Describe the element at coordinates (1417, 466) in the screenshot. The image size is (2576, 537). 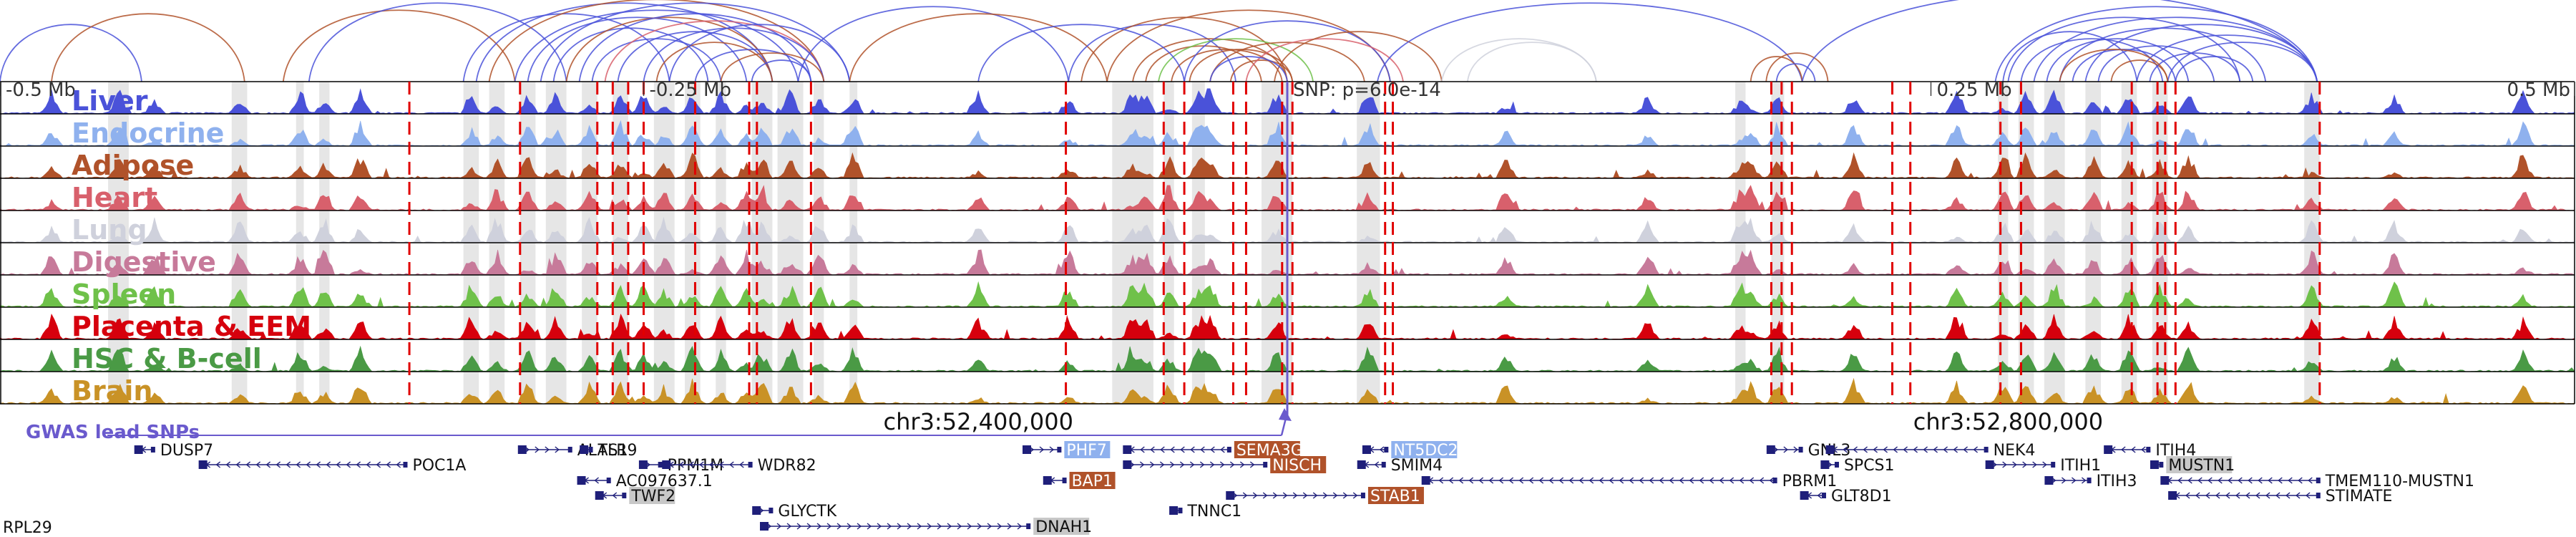
I see `gene-label: SMIM4` at that location.